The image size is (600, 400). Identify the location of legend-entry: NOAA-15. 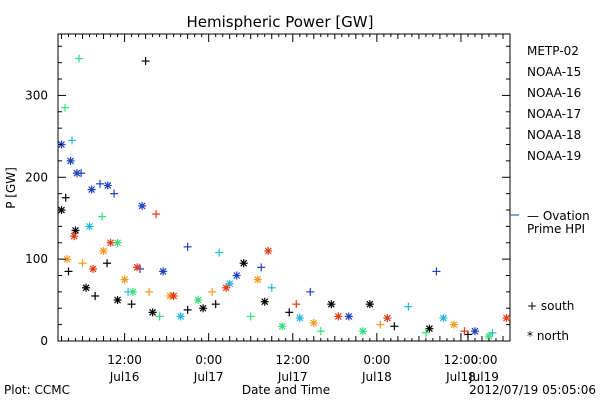
(554, 72).